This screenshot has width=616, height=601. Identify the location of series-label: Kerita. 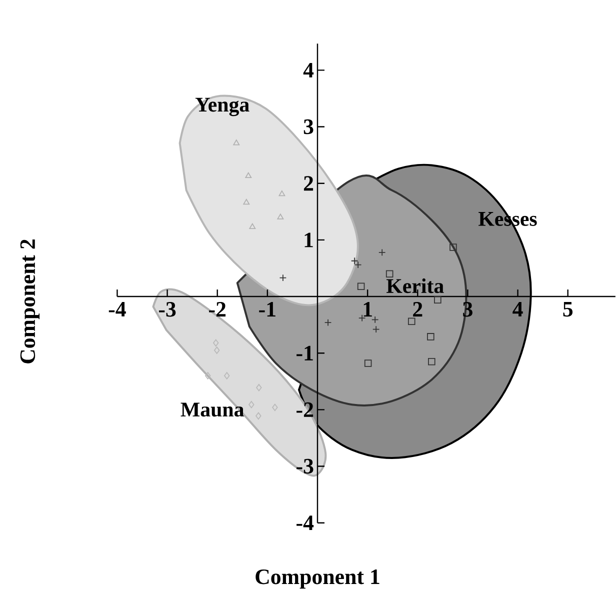
(415, 286).